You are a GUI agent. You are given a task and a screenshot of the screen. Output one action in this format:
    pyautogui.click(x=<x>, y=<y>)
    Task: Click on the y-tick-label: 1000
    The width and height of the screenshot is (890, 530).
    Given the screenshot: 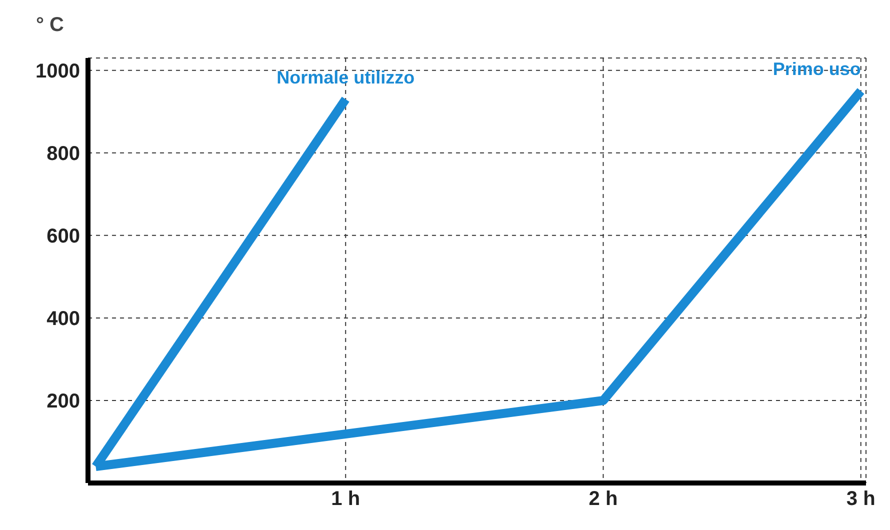 What is the action you would take?
    pyautogui.click(x=58, y=71)
    